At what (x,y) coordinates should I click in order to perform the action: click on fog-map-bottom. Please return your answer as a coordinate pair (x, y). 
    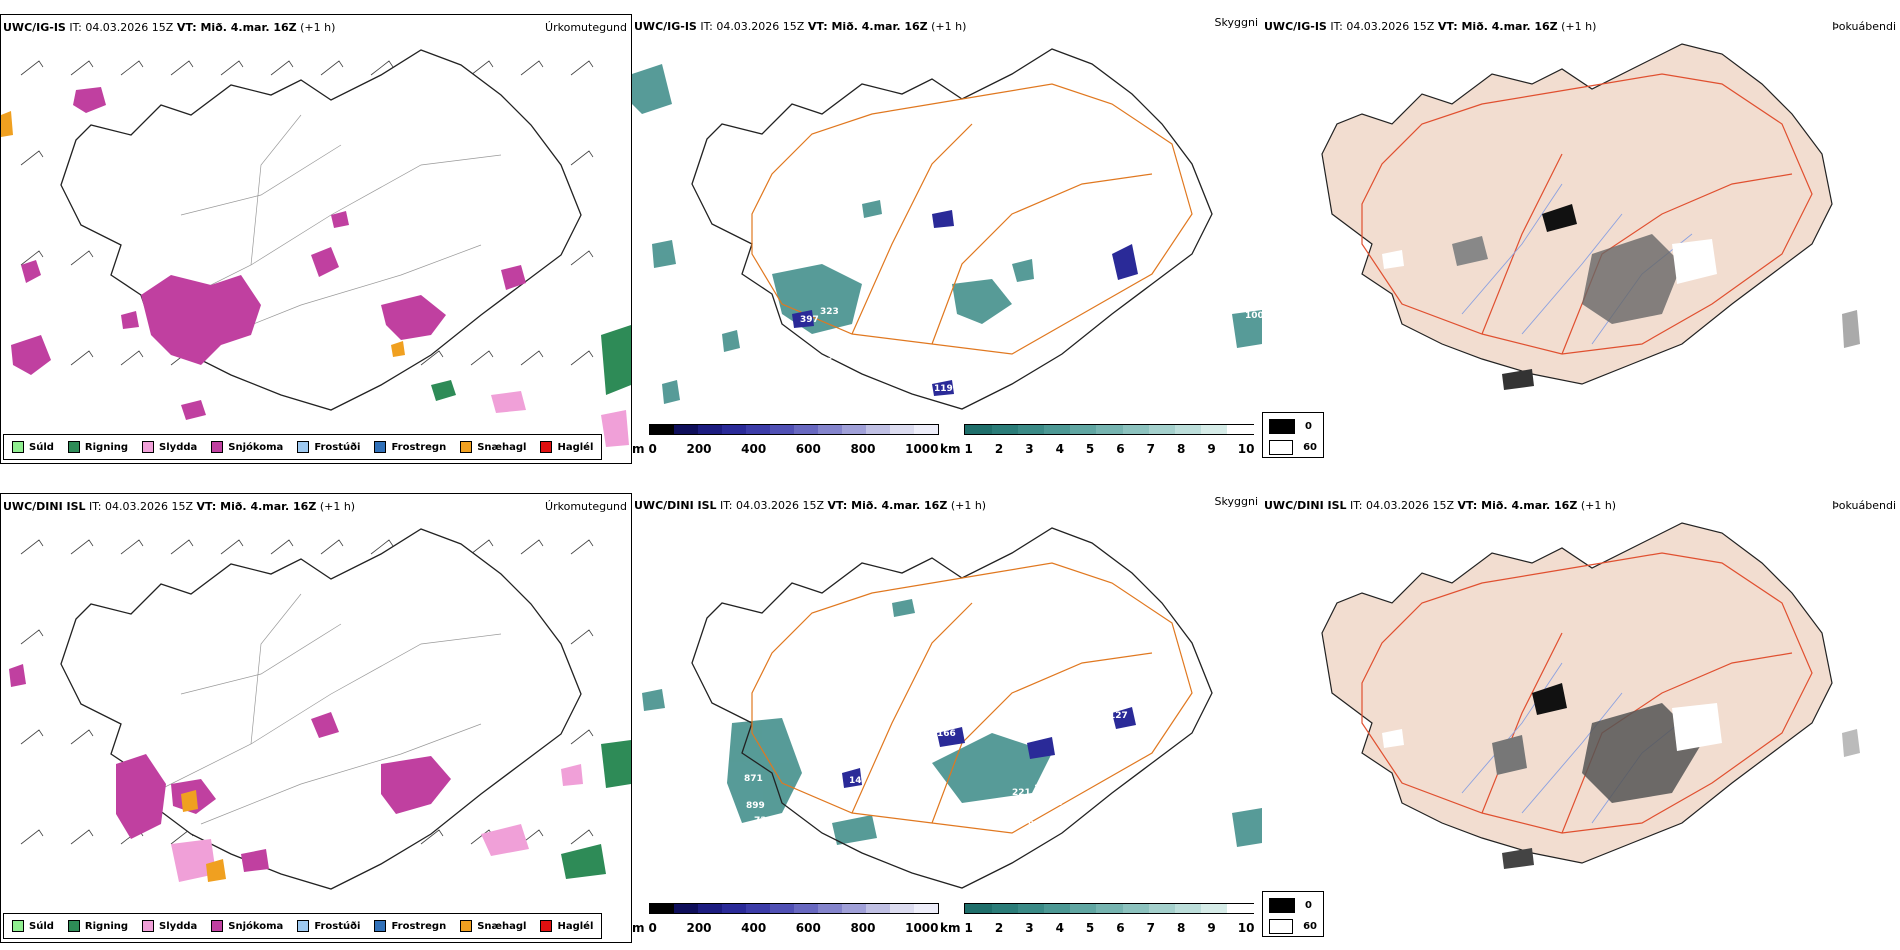
    Looking at the image, I should click on (1590, 695).